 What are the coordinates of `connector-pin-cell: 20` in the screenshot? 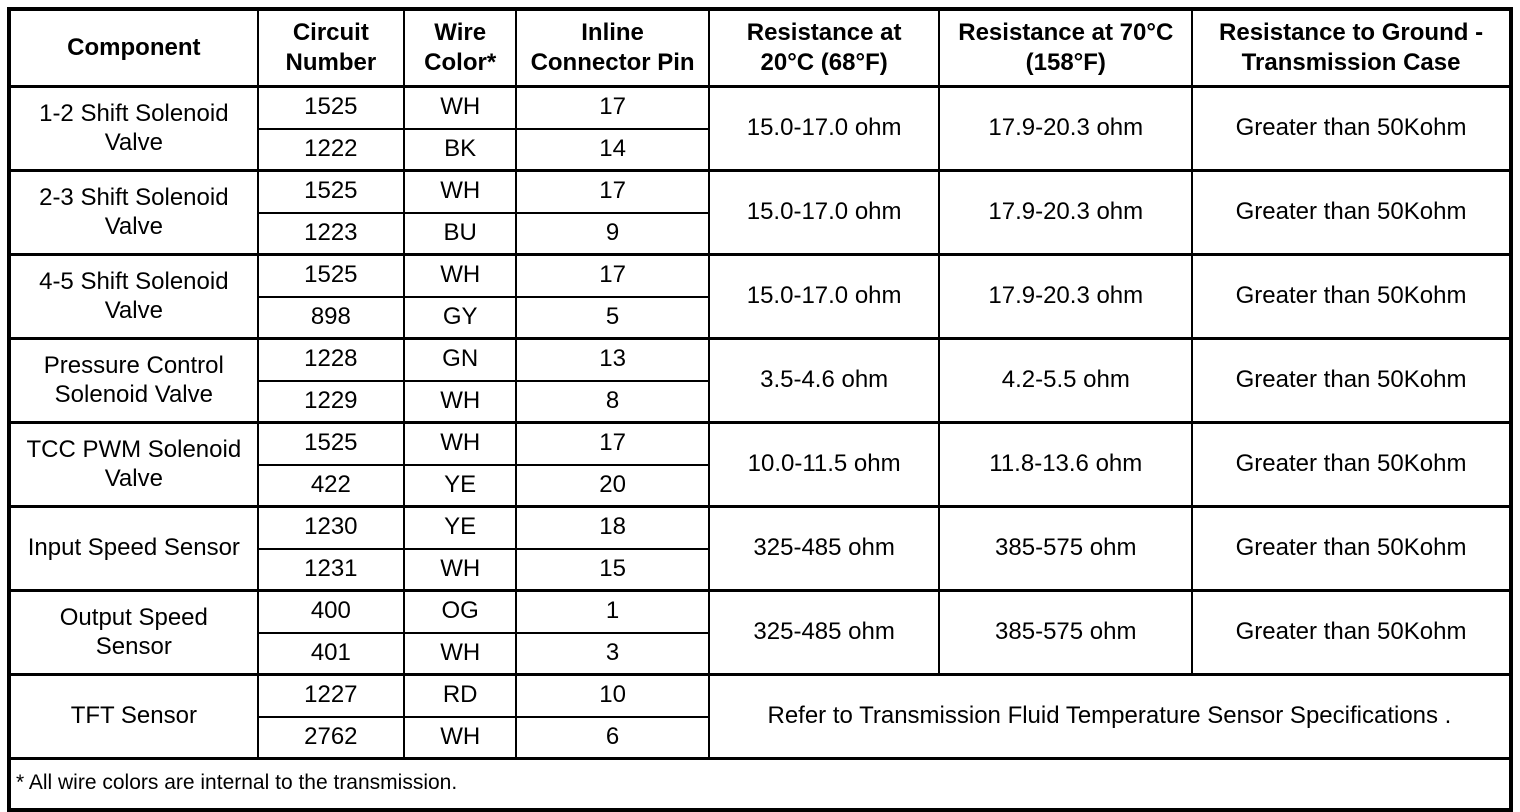 It's located at (612, 485).